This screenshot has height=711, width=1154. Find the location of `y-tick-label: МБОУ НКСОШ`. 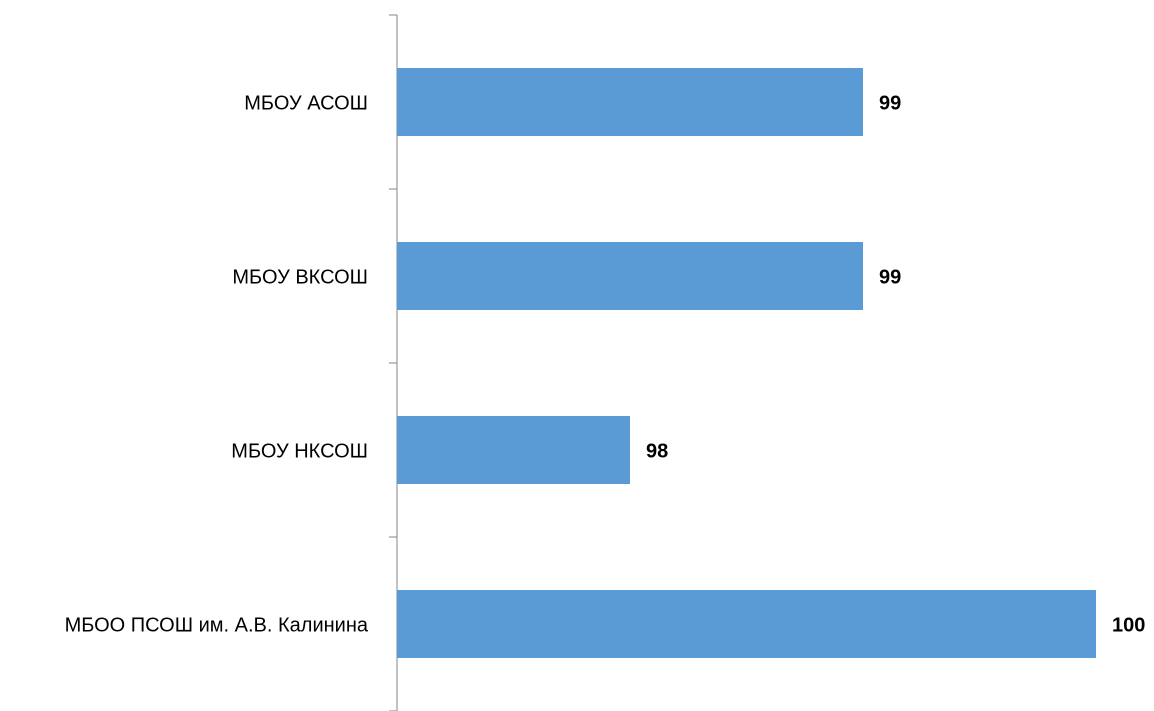

y-tick-label: МБОУ НКСОШ is located at coordinates (299, 451).